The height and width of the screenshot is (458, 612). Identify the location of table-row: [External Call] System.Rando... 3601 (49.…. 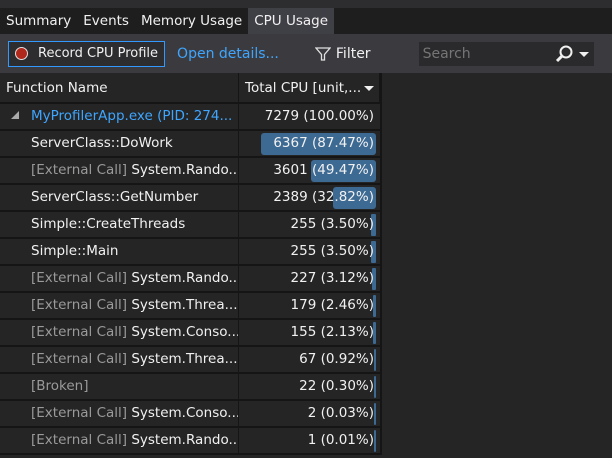
(190, 171).